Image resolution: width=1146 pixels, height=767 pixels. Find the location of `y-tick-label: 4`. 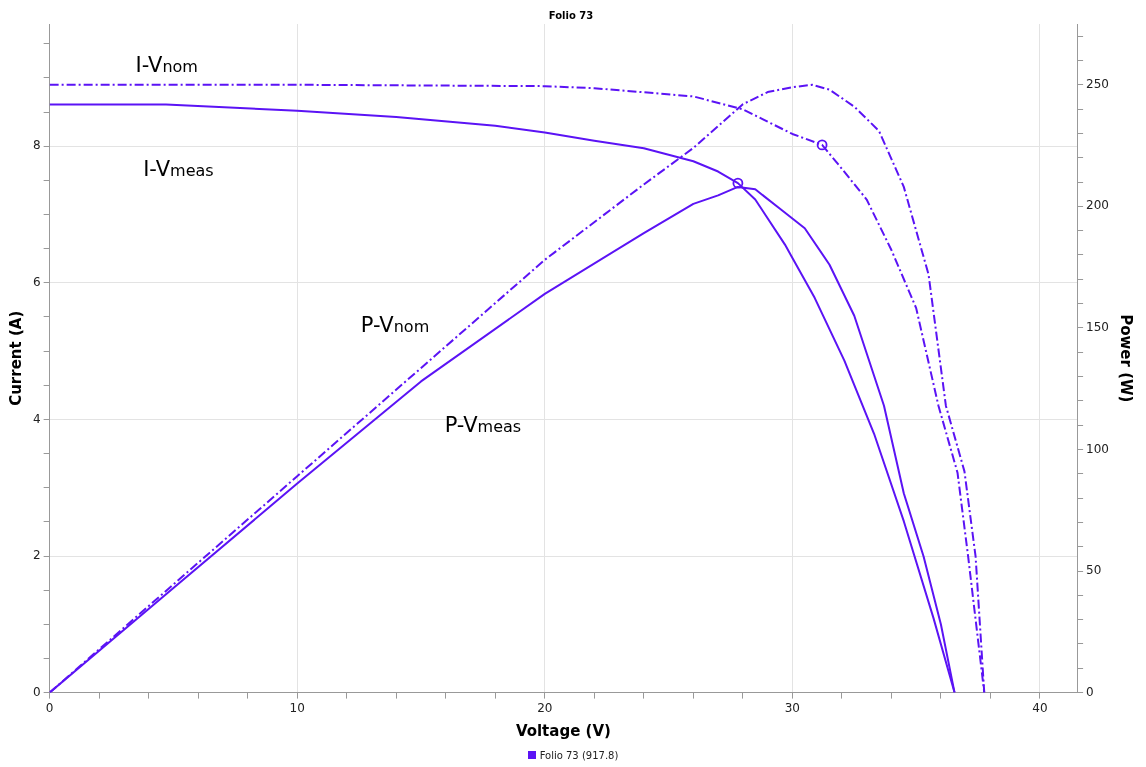

y-tick-label: 4 is located at coordinates (36, 418).